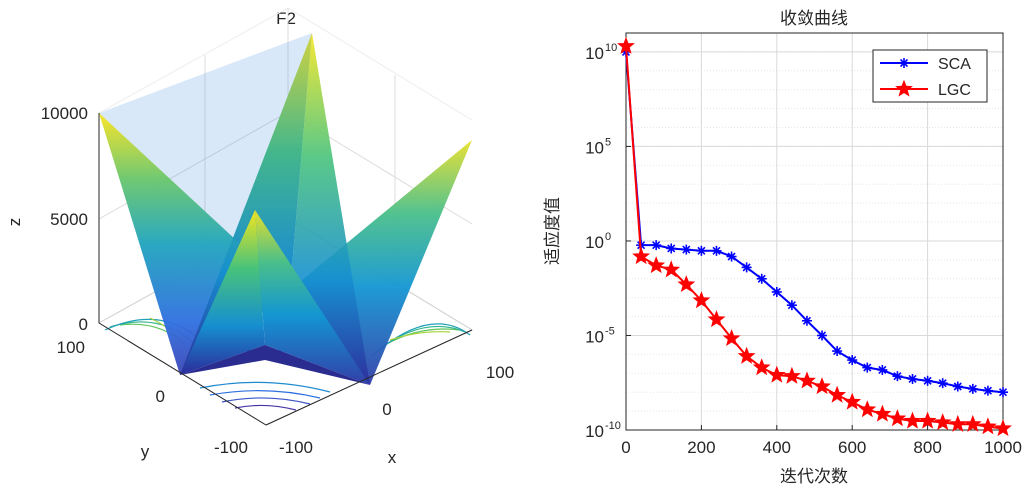 The height and width of the screenshot is (486, 1029). I want to click on legend-label-sca: SCA, so click(954, 64).